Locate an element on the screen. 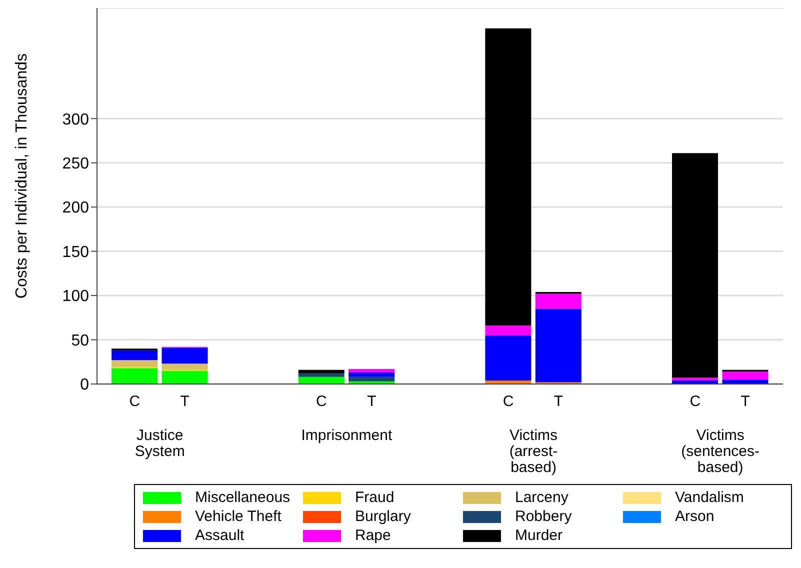  y-tick-label: 100 is located at coordinates (76, 297).